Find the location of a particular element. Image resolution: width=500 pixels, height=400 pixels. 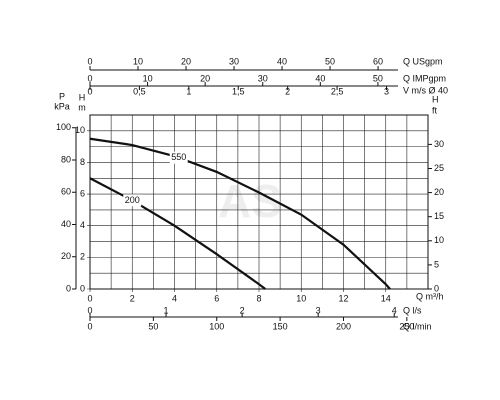

x-tick-label: 6 is located at coordinates (216, 298).